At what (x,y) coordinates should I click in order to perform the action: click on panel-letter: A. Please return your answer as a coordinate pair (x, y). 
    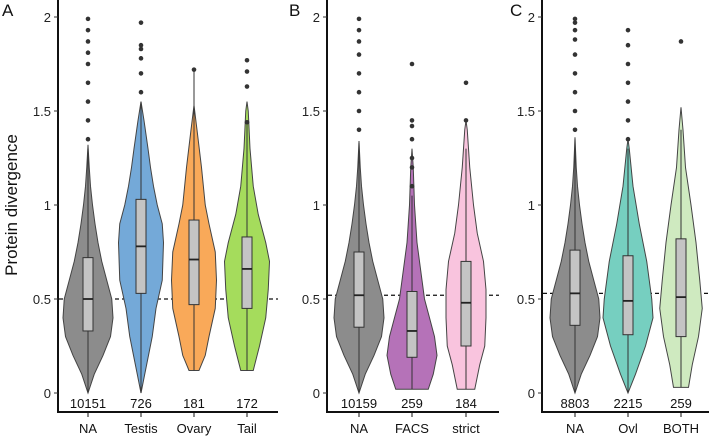
    Looking at the image, I should click on (8, 10).